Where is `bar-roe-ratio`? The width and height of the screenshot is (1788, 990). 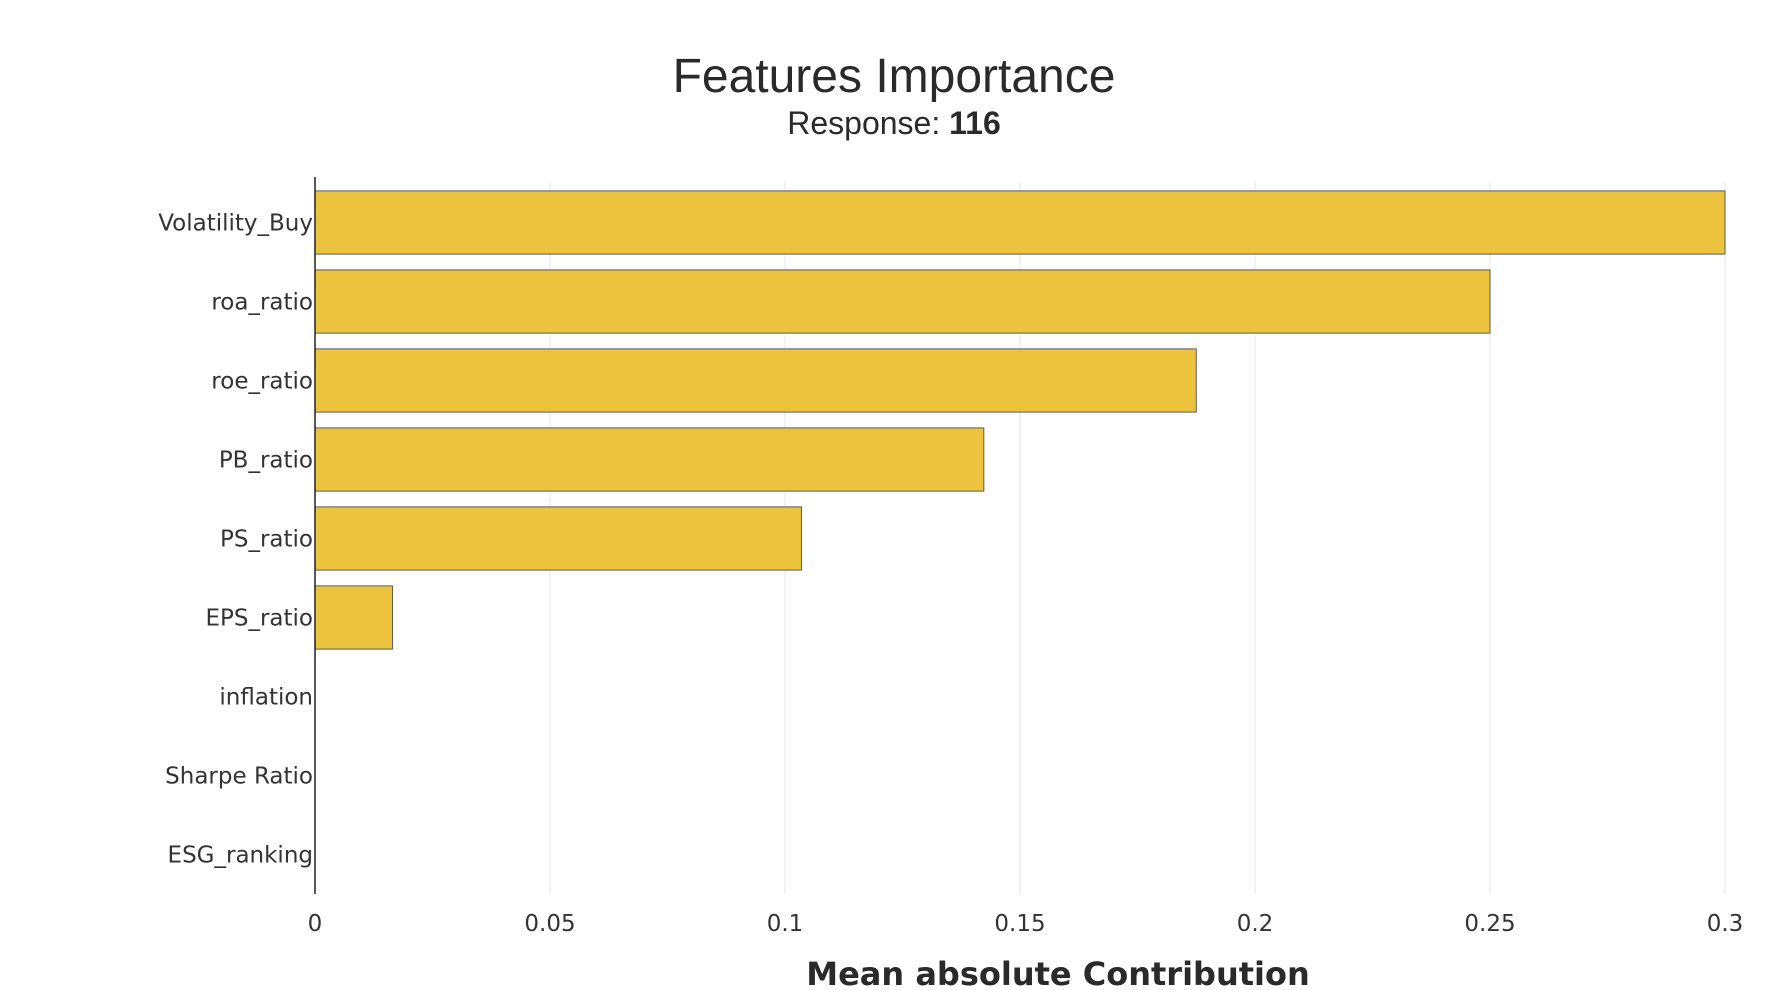
bar-roe-ratio is located at coordinates (755, 380).